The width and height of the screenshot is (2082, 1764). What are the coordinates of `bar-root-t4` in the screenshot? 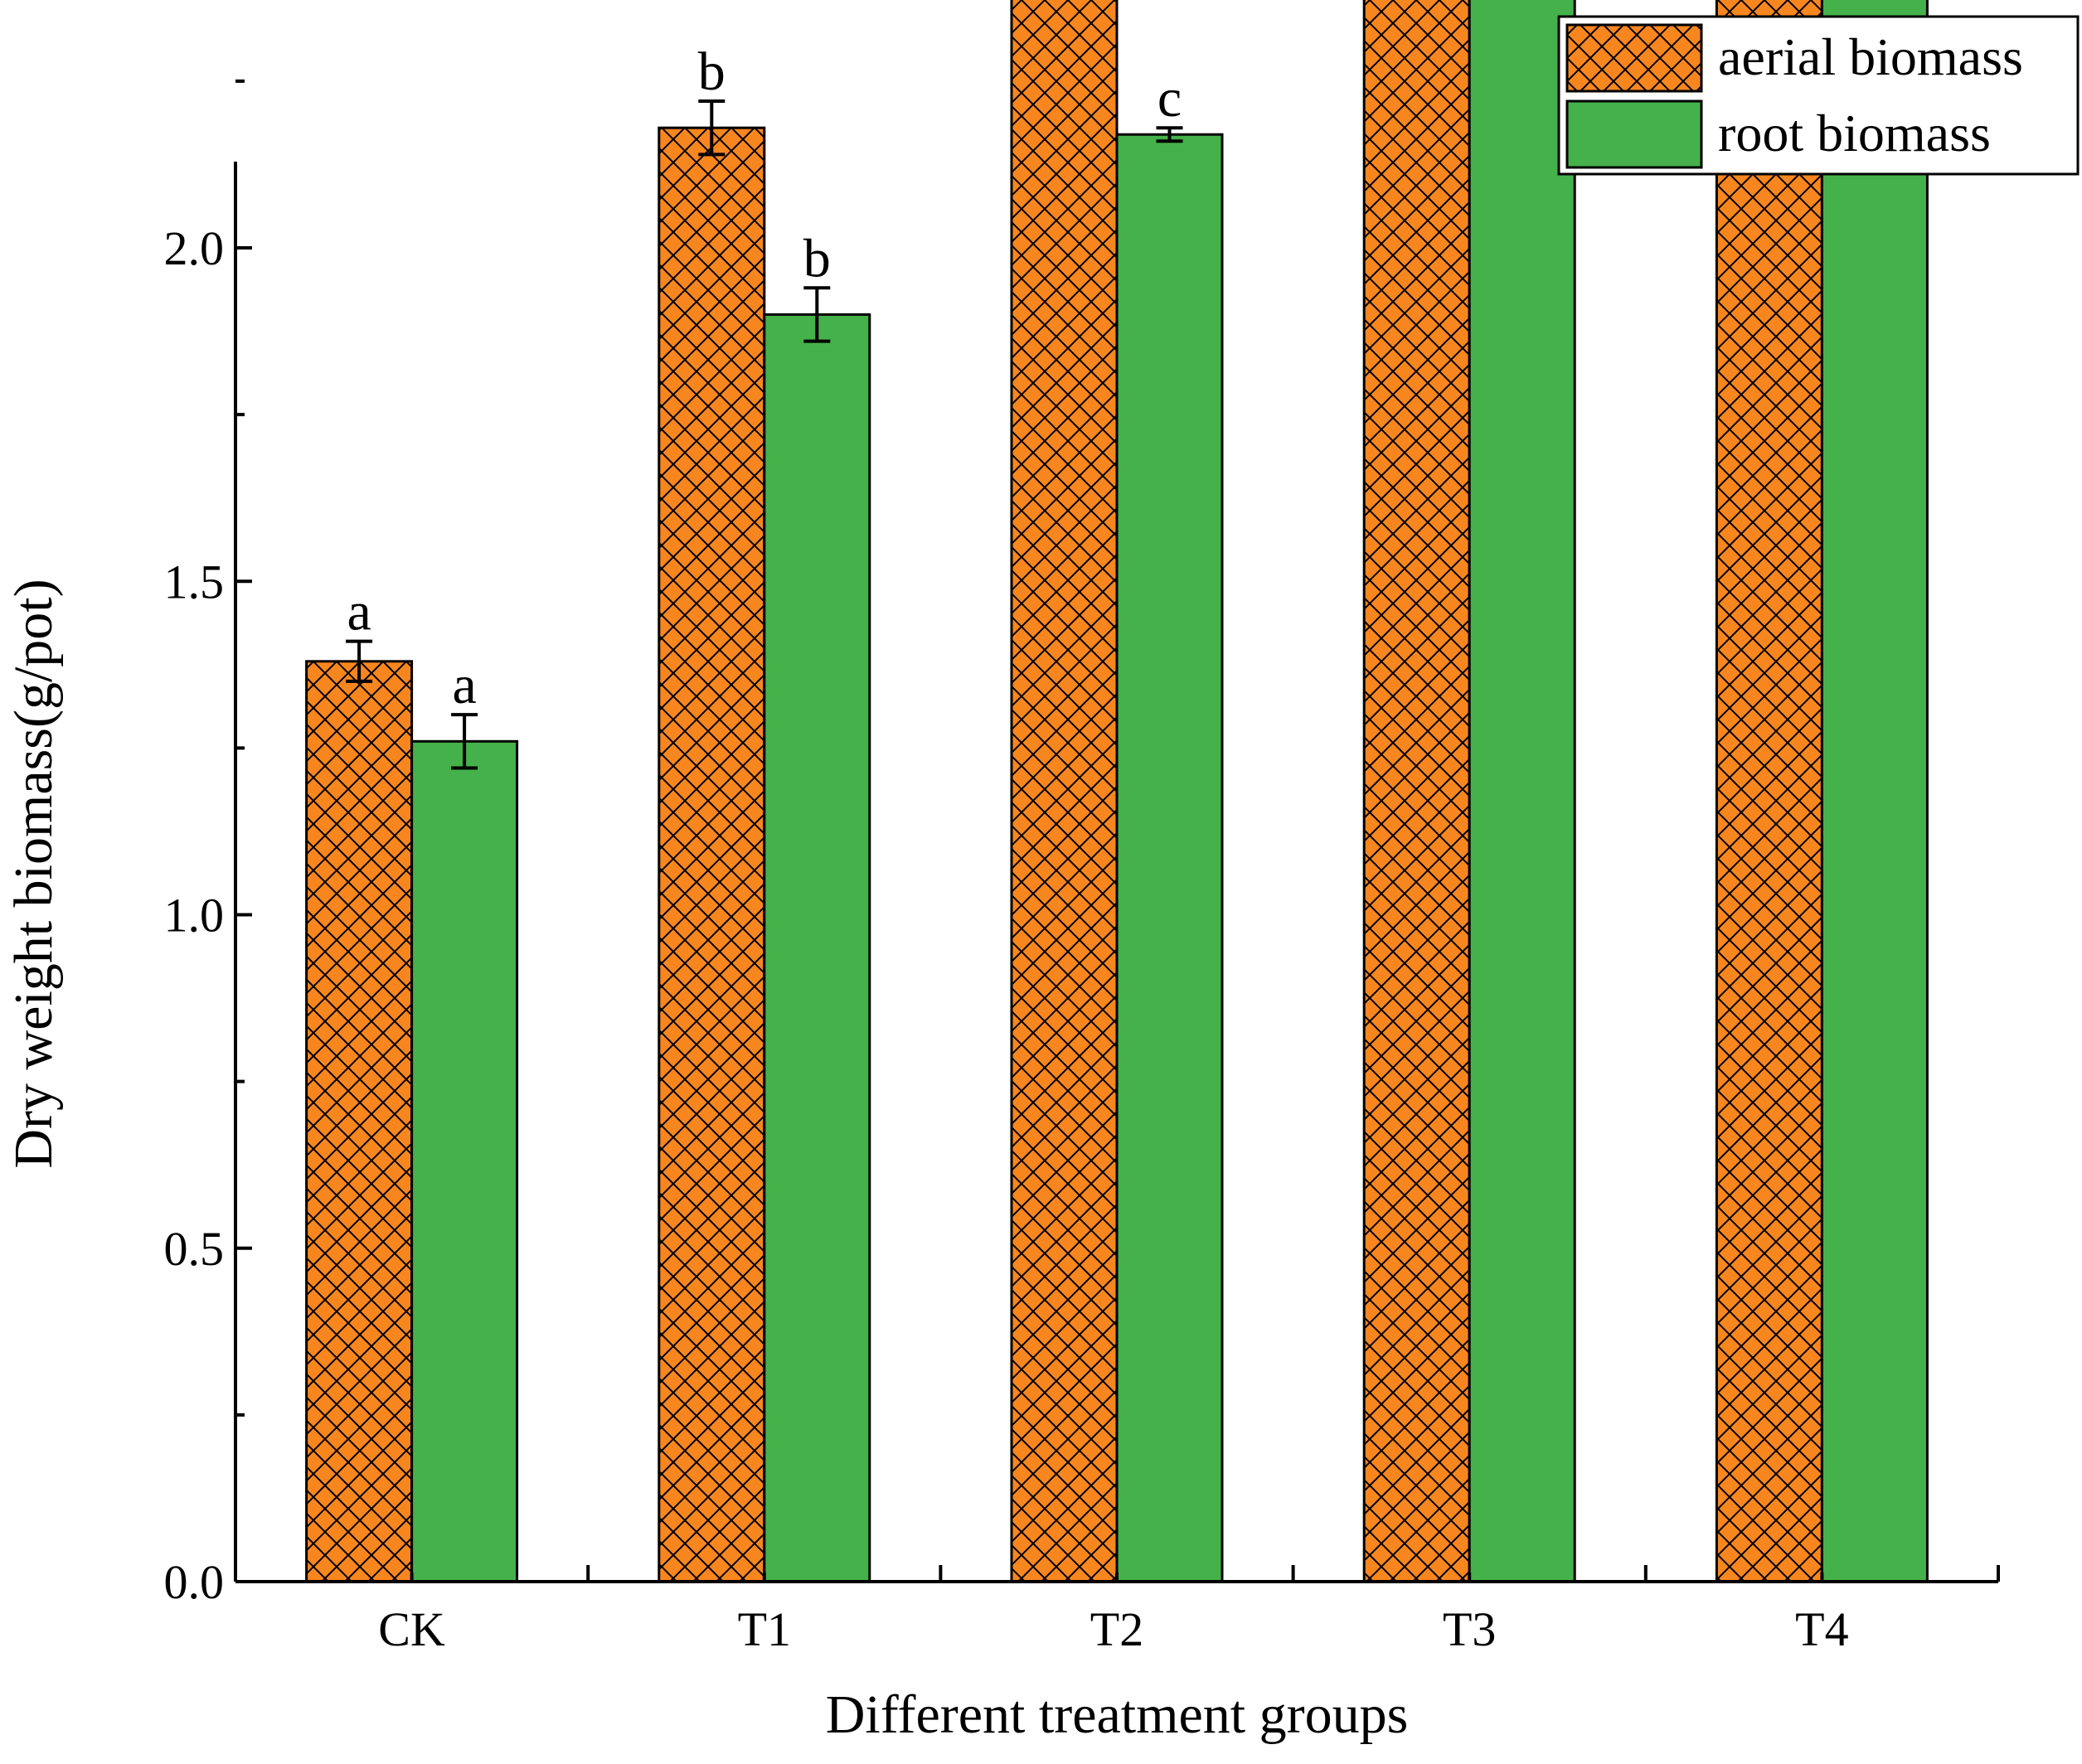 It's located at (1874, 791).